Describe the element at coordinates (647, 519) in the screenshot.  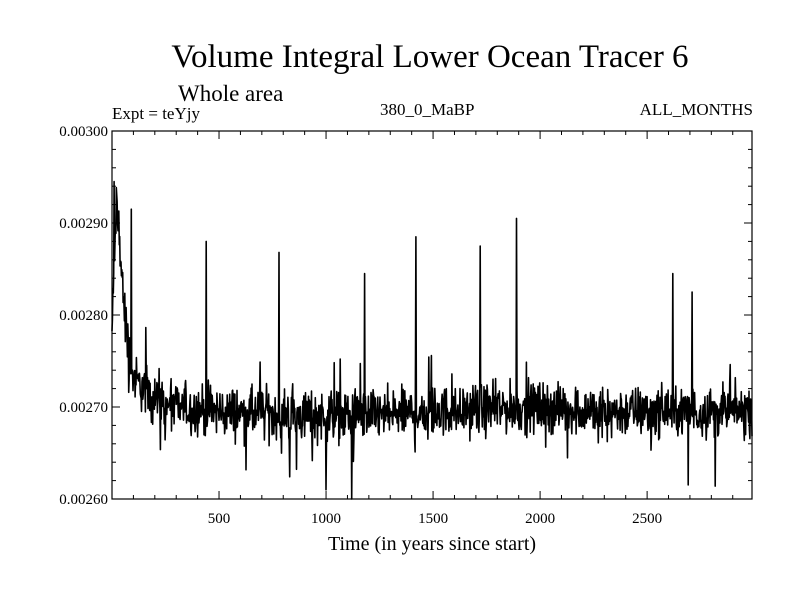
I see `x-tick-label: 2500` at that location.